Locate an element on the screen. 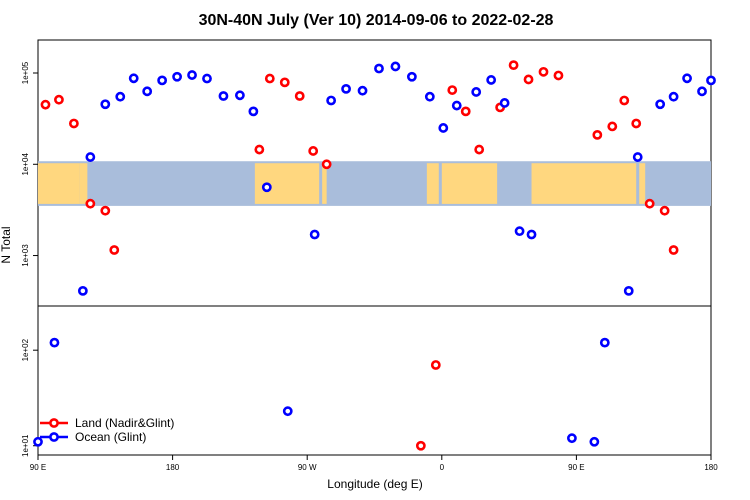  x-tick-label: 90 W is located at coordinates (307, 467).